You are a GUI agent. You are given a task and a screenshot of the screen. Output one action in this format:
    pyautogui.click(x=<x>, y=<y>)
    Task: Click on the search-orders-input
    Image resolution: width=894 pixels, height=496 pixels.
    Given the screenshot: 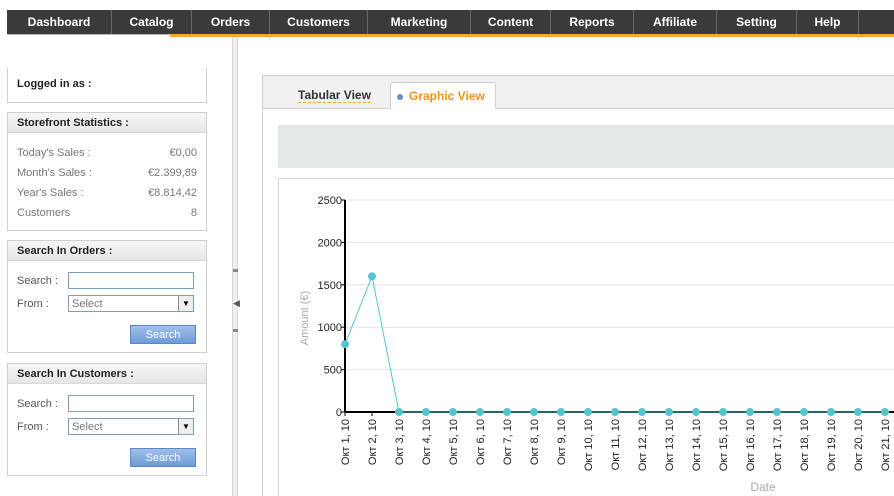 What is the action you would take?
    pyautogui.click(x=131, y=280)
    